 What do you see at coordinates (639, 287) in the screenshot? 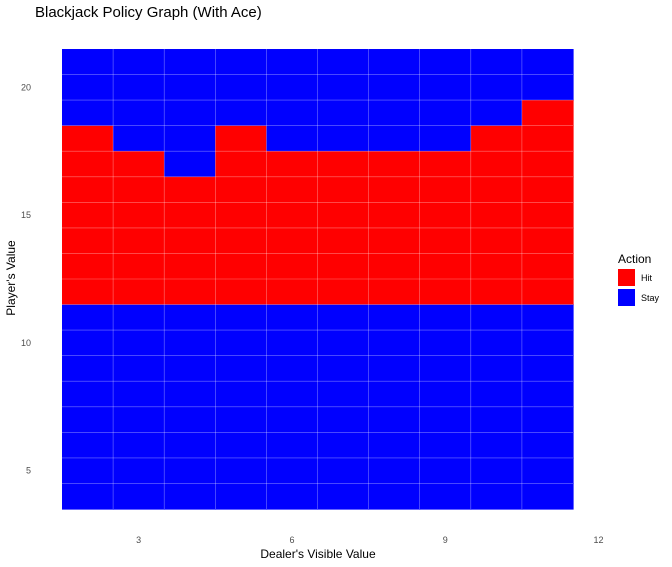
I see `legend-entries: Hit Stay` at bounding box center [639, 287].